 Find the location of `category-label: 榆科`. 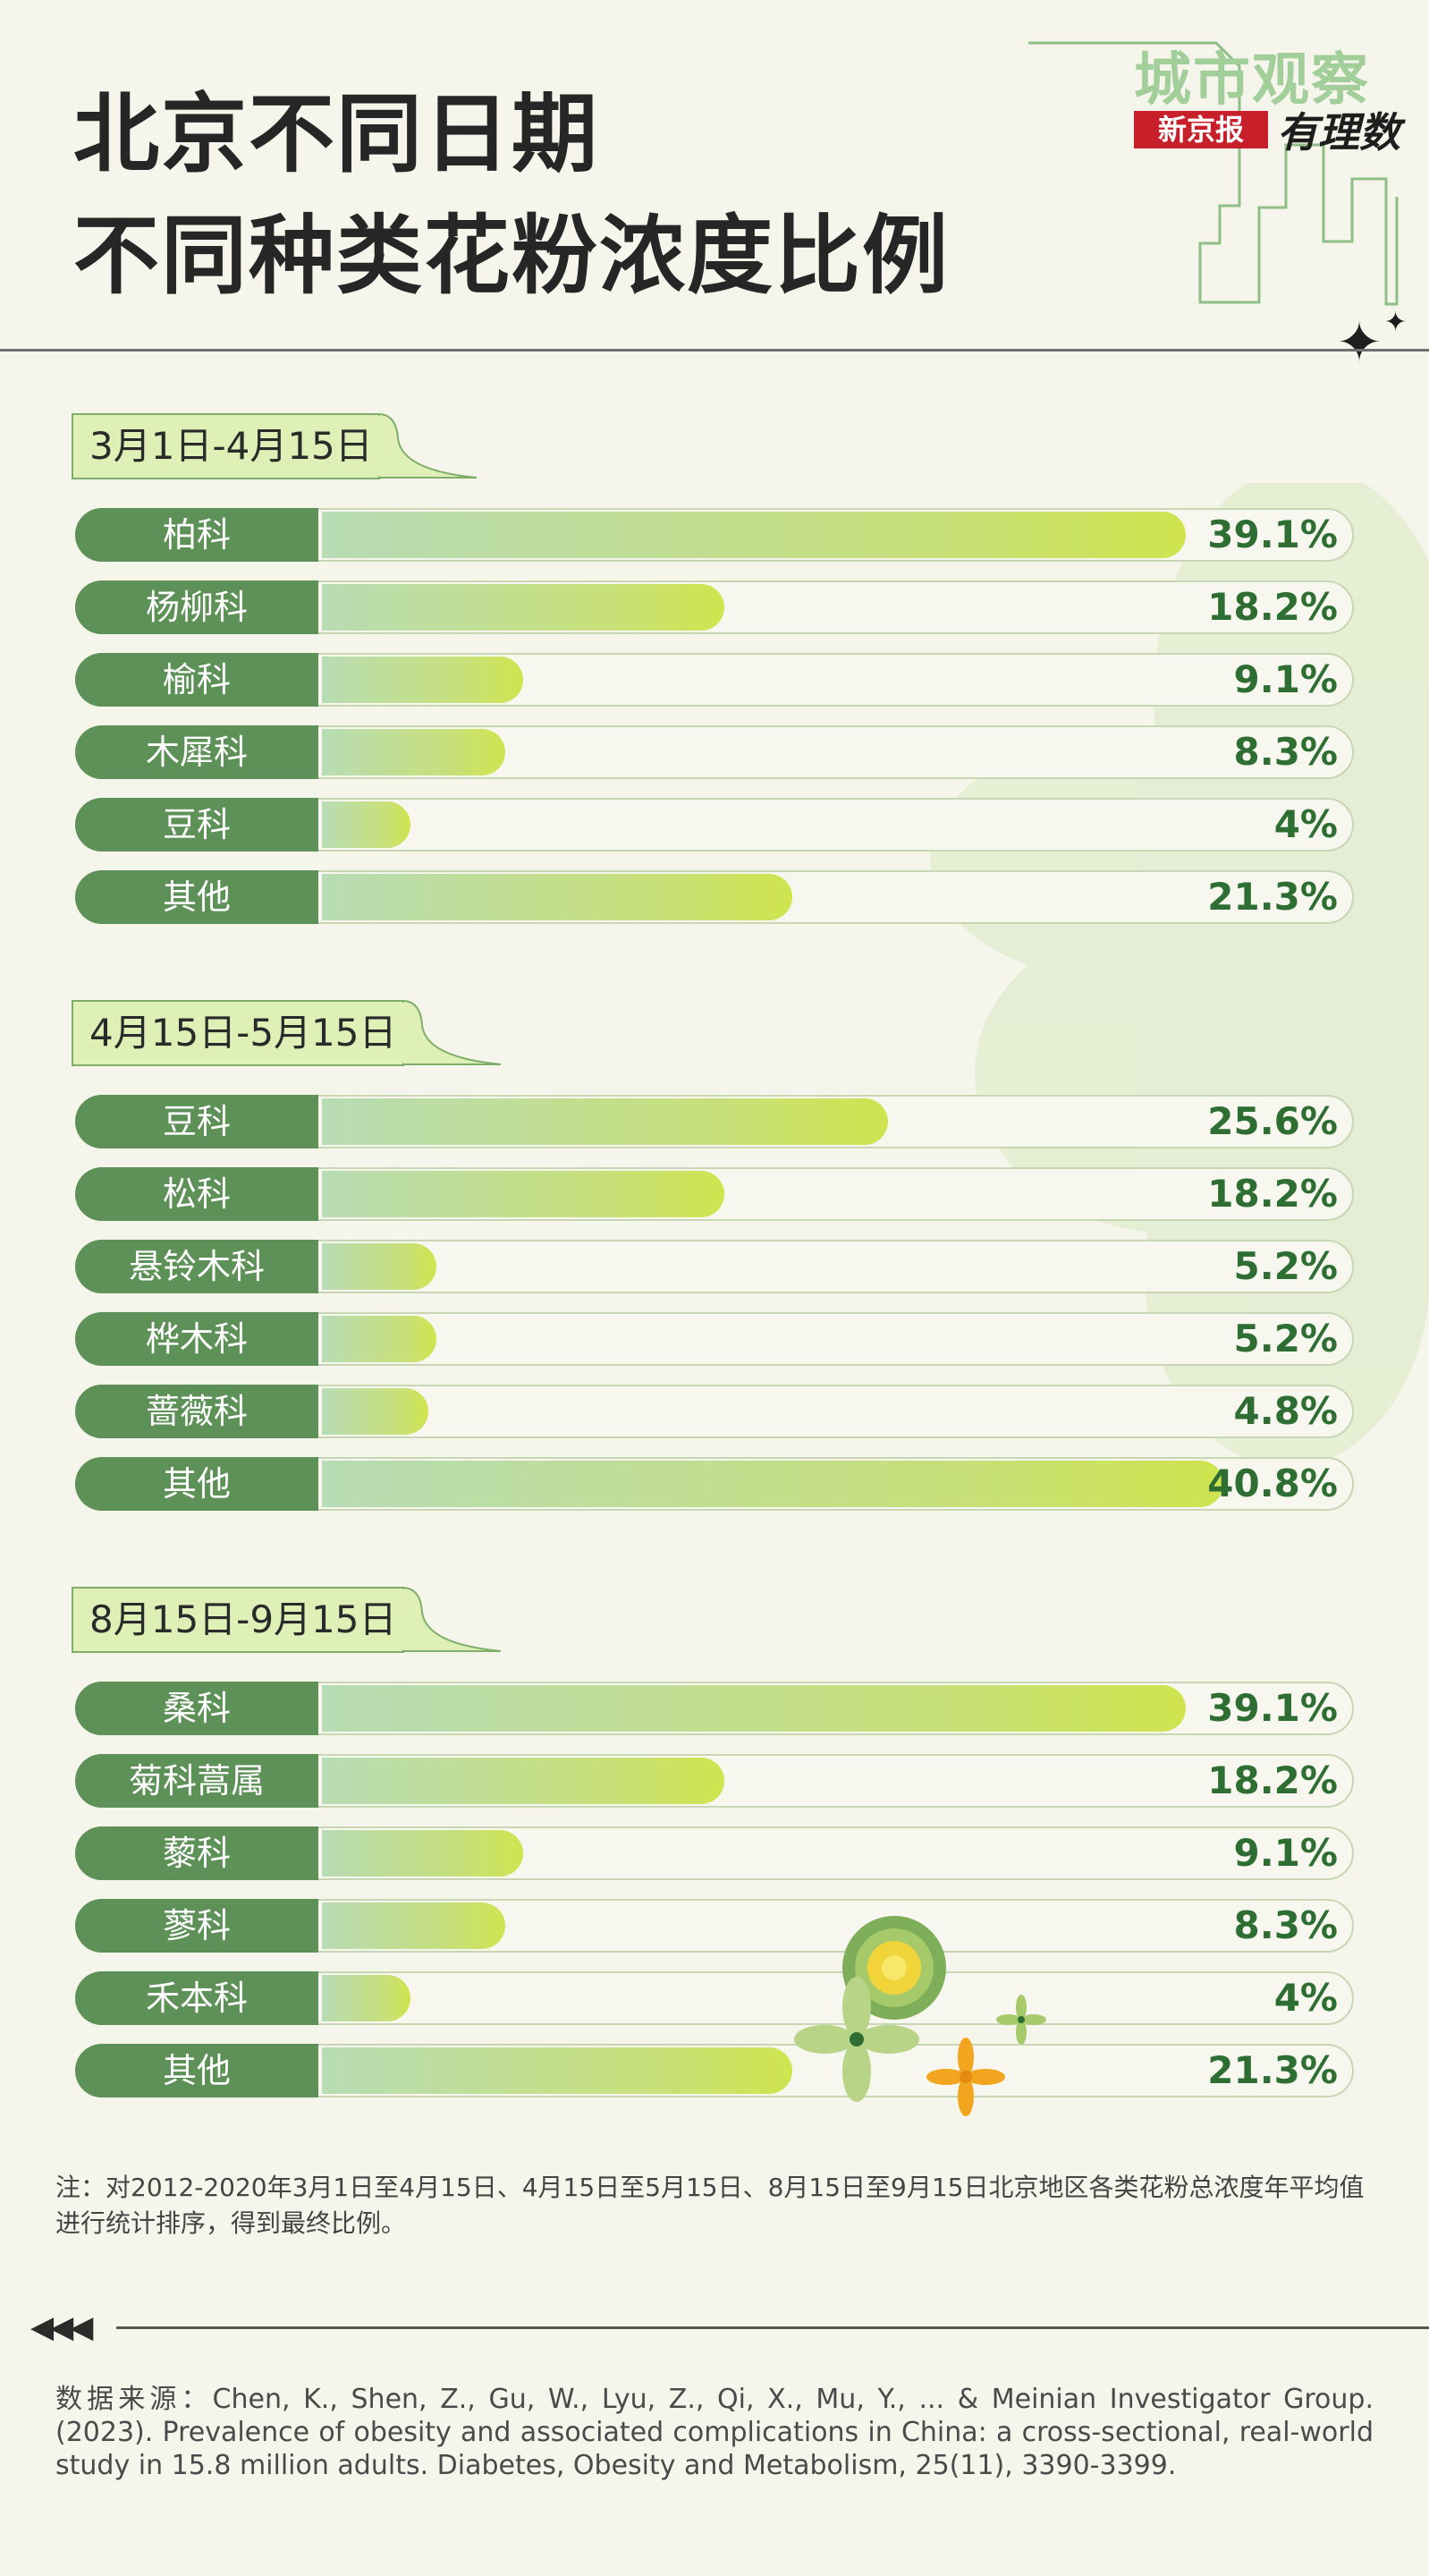

category-label: 榆科 is located at coordinates (196, 680).